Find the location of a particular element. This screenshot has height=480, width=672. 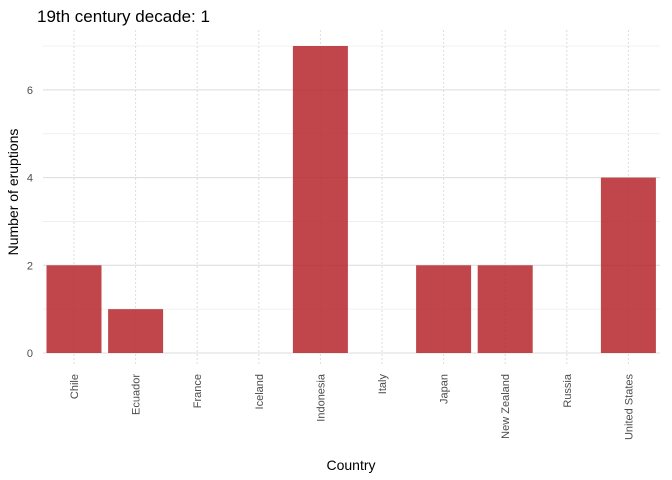

x-tick-label: Iceland is located at coordinates (260, 391).